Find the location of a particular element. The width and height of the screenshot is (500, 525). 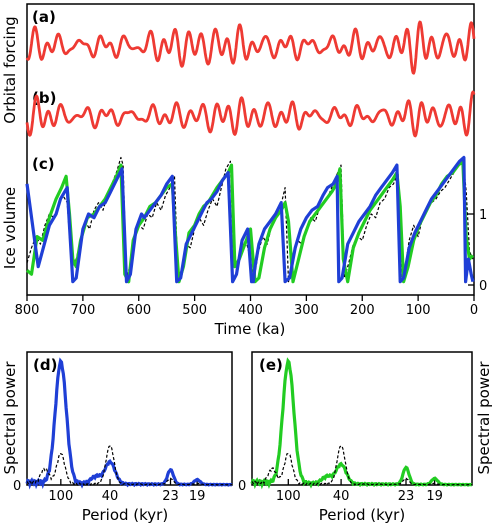

spectrum-plot-d: 100 40 23 19 is located at coordinates (129, 430).